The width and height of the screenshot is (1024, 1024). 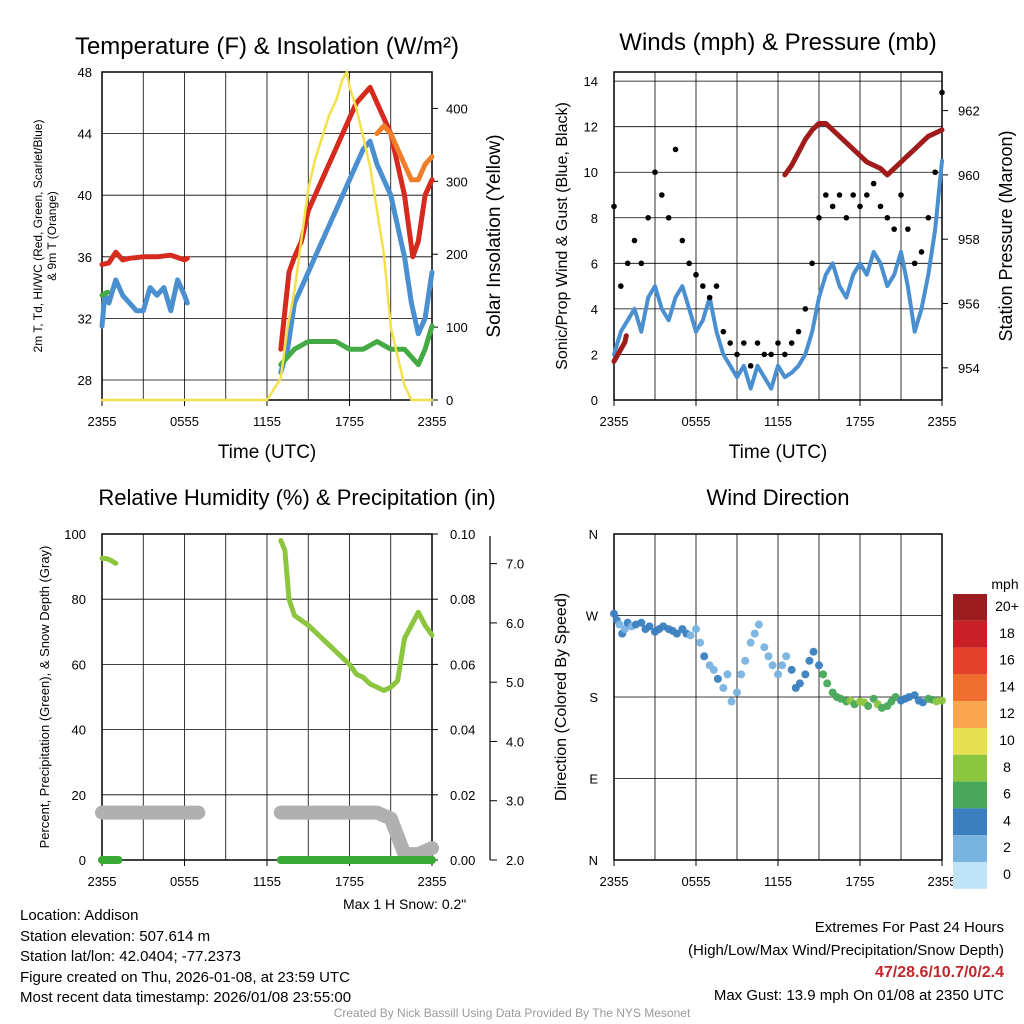 I want to click on y-tick-label: N, so click(x=593, y=534).